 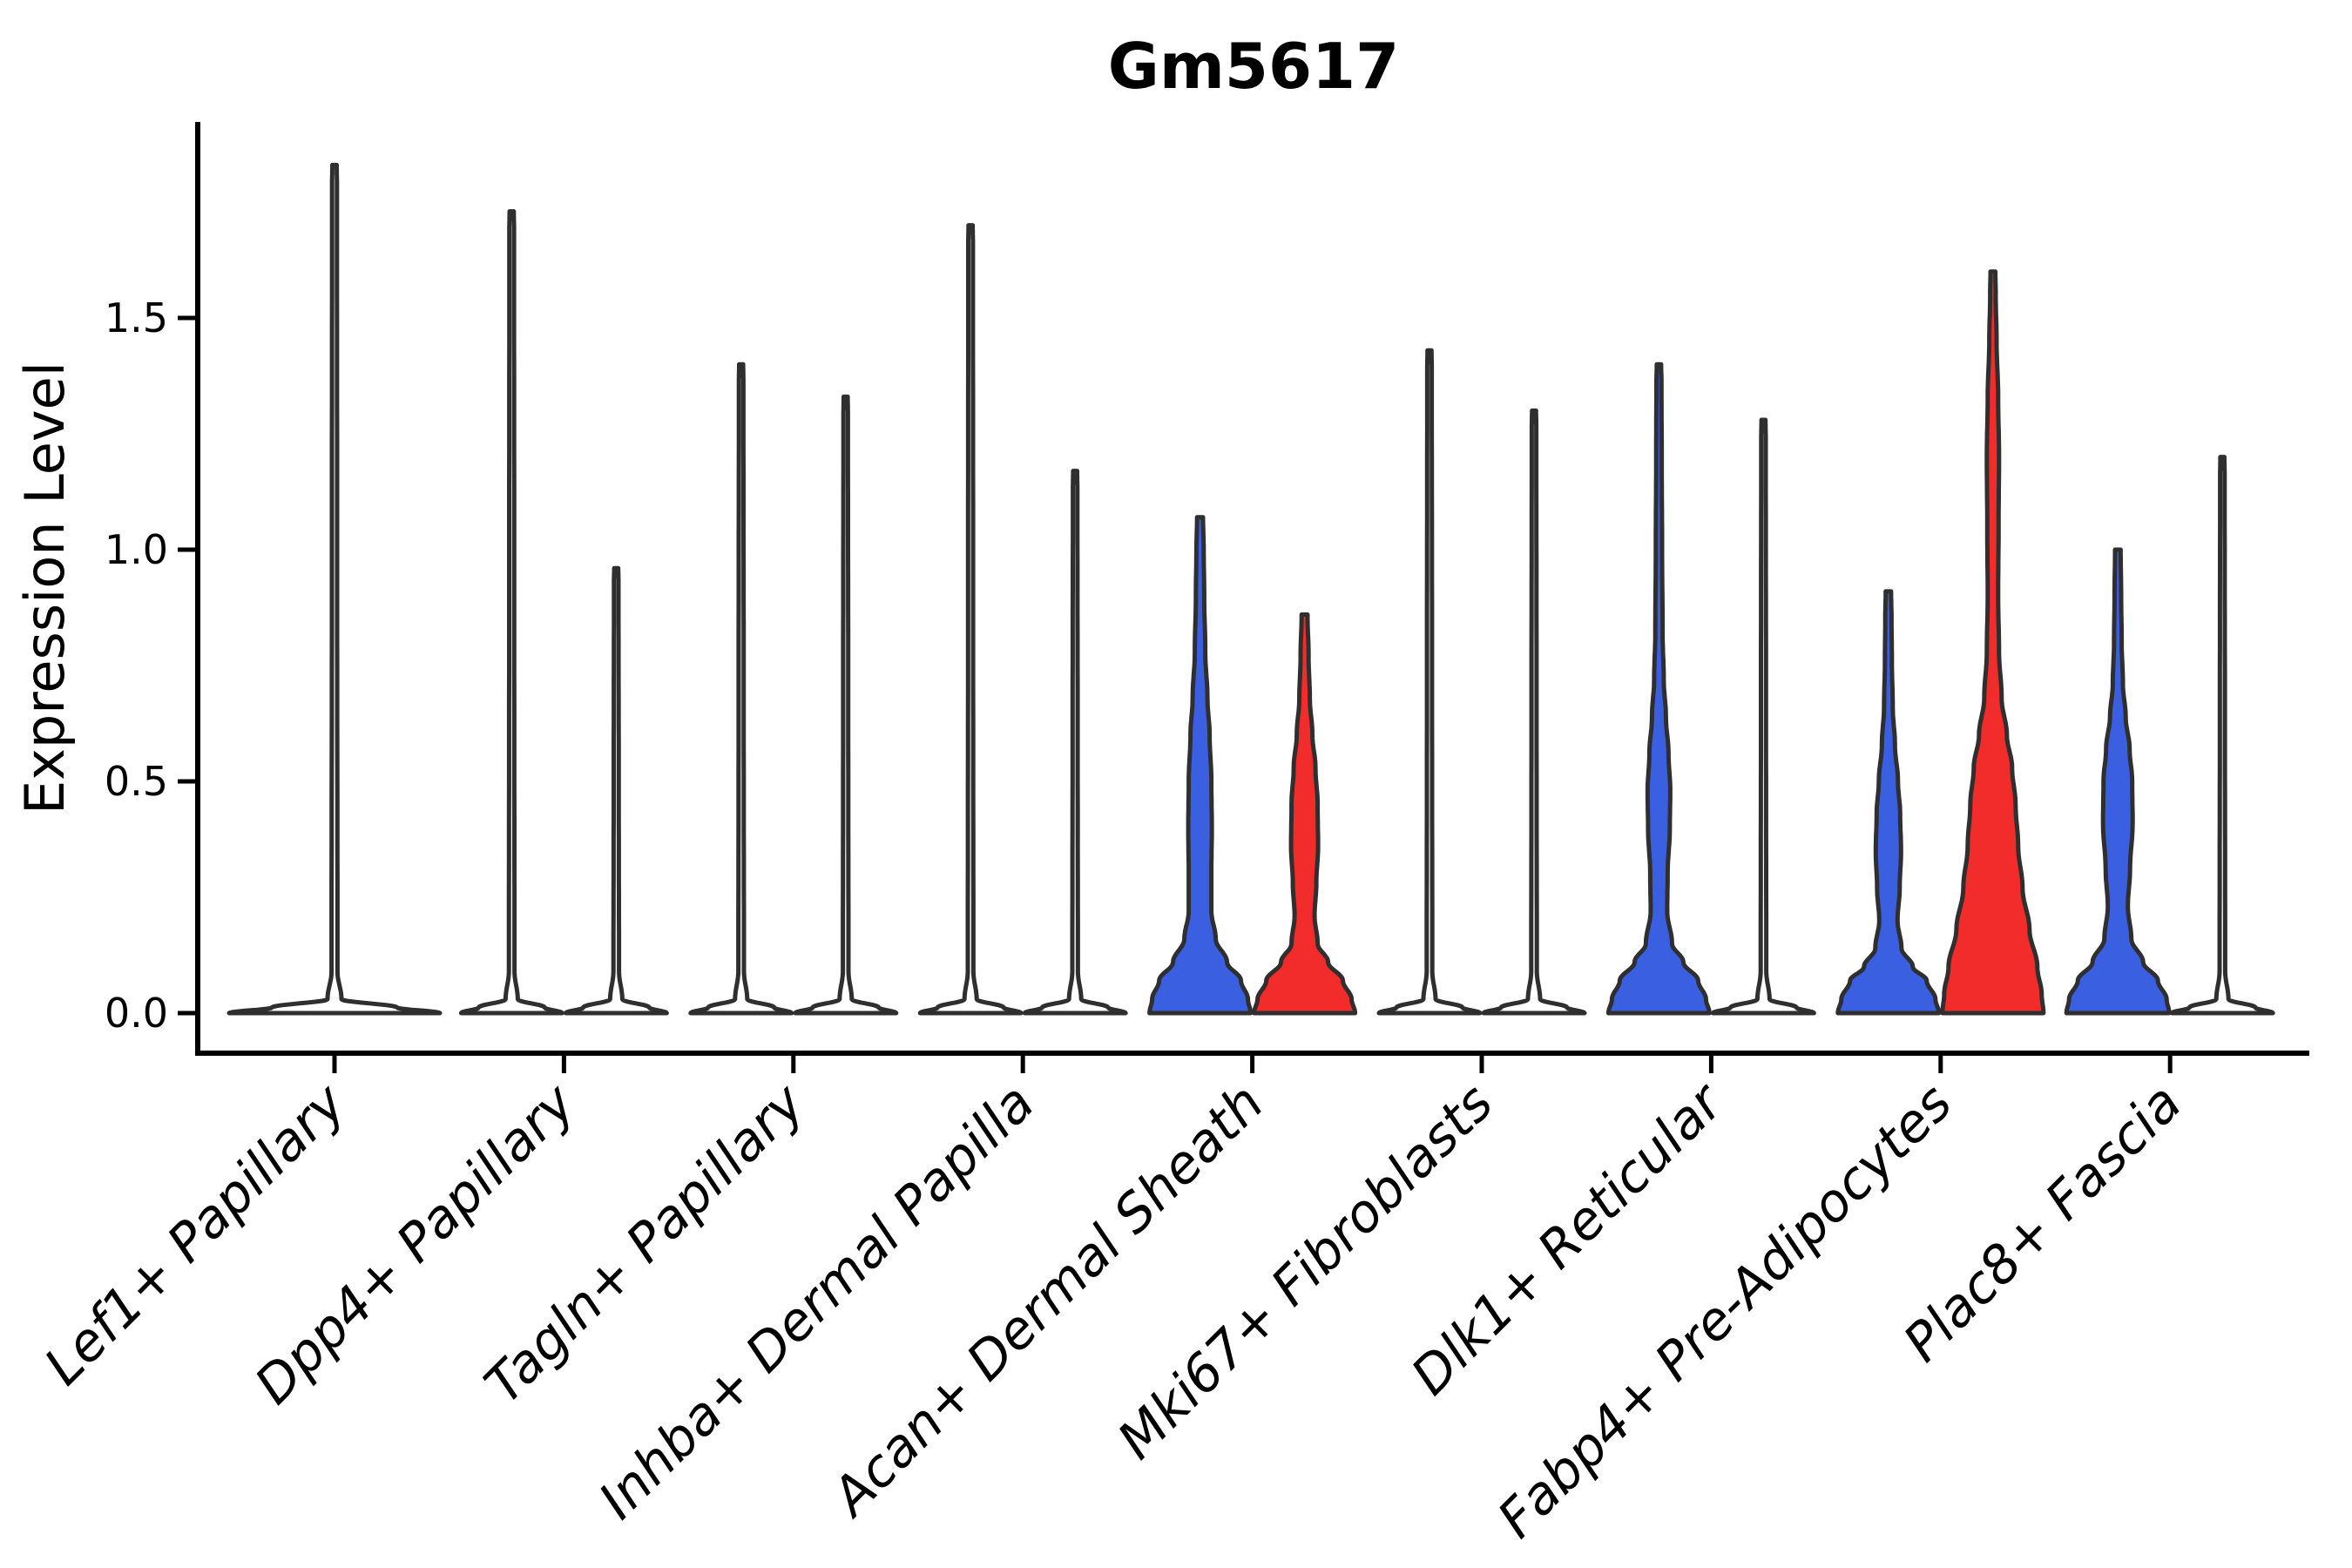 I want to click on y-tick-label: 1.0, so click(x=136, y=549).